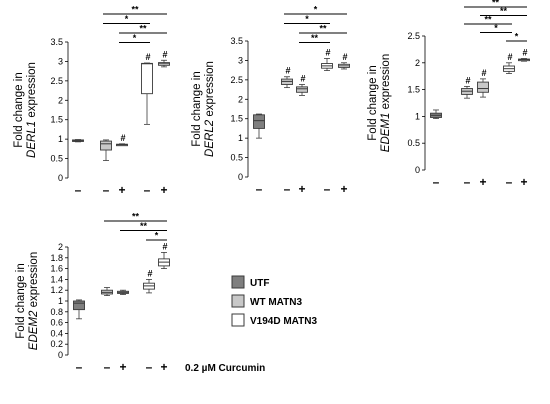 The height and width of the screenshot is (404, 550). What do you see at coordinates (106, 168) in the screenshot?
I see `box-2: –` at bounding box center [106, 168].